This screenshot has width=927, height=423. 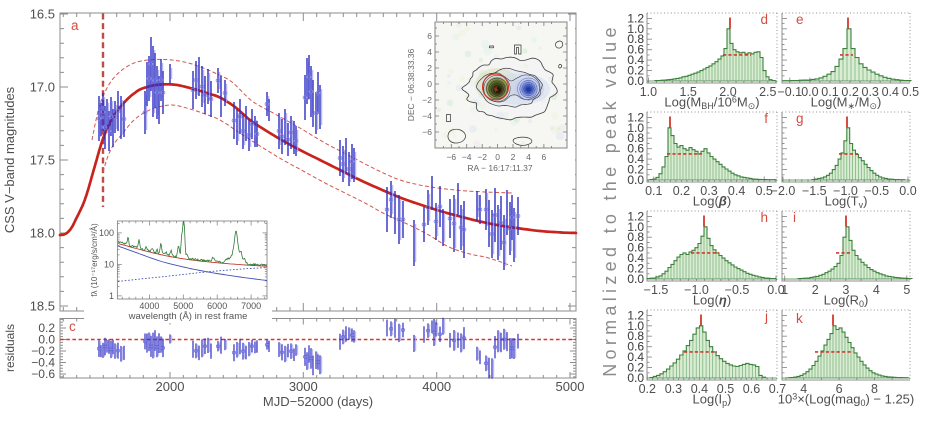 I want to click on svg-text: Log(R0), so click(x=846, y=301).